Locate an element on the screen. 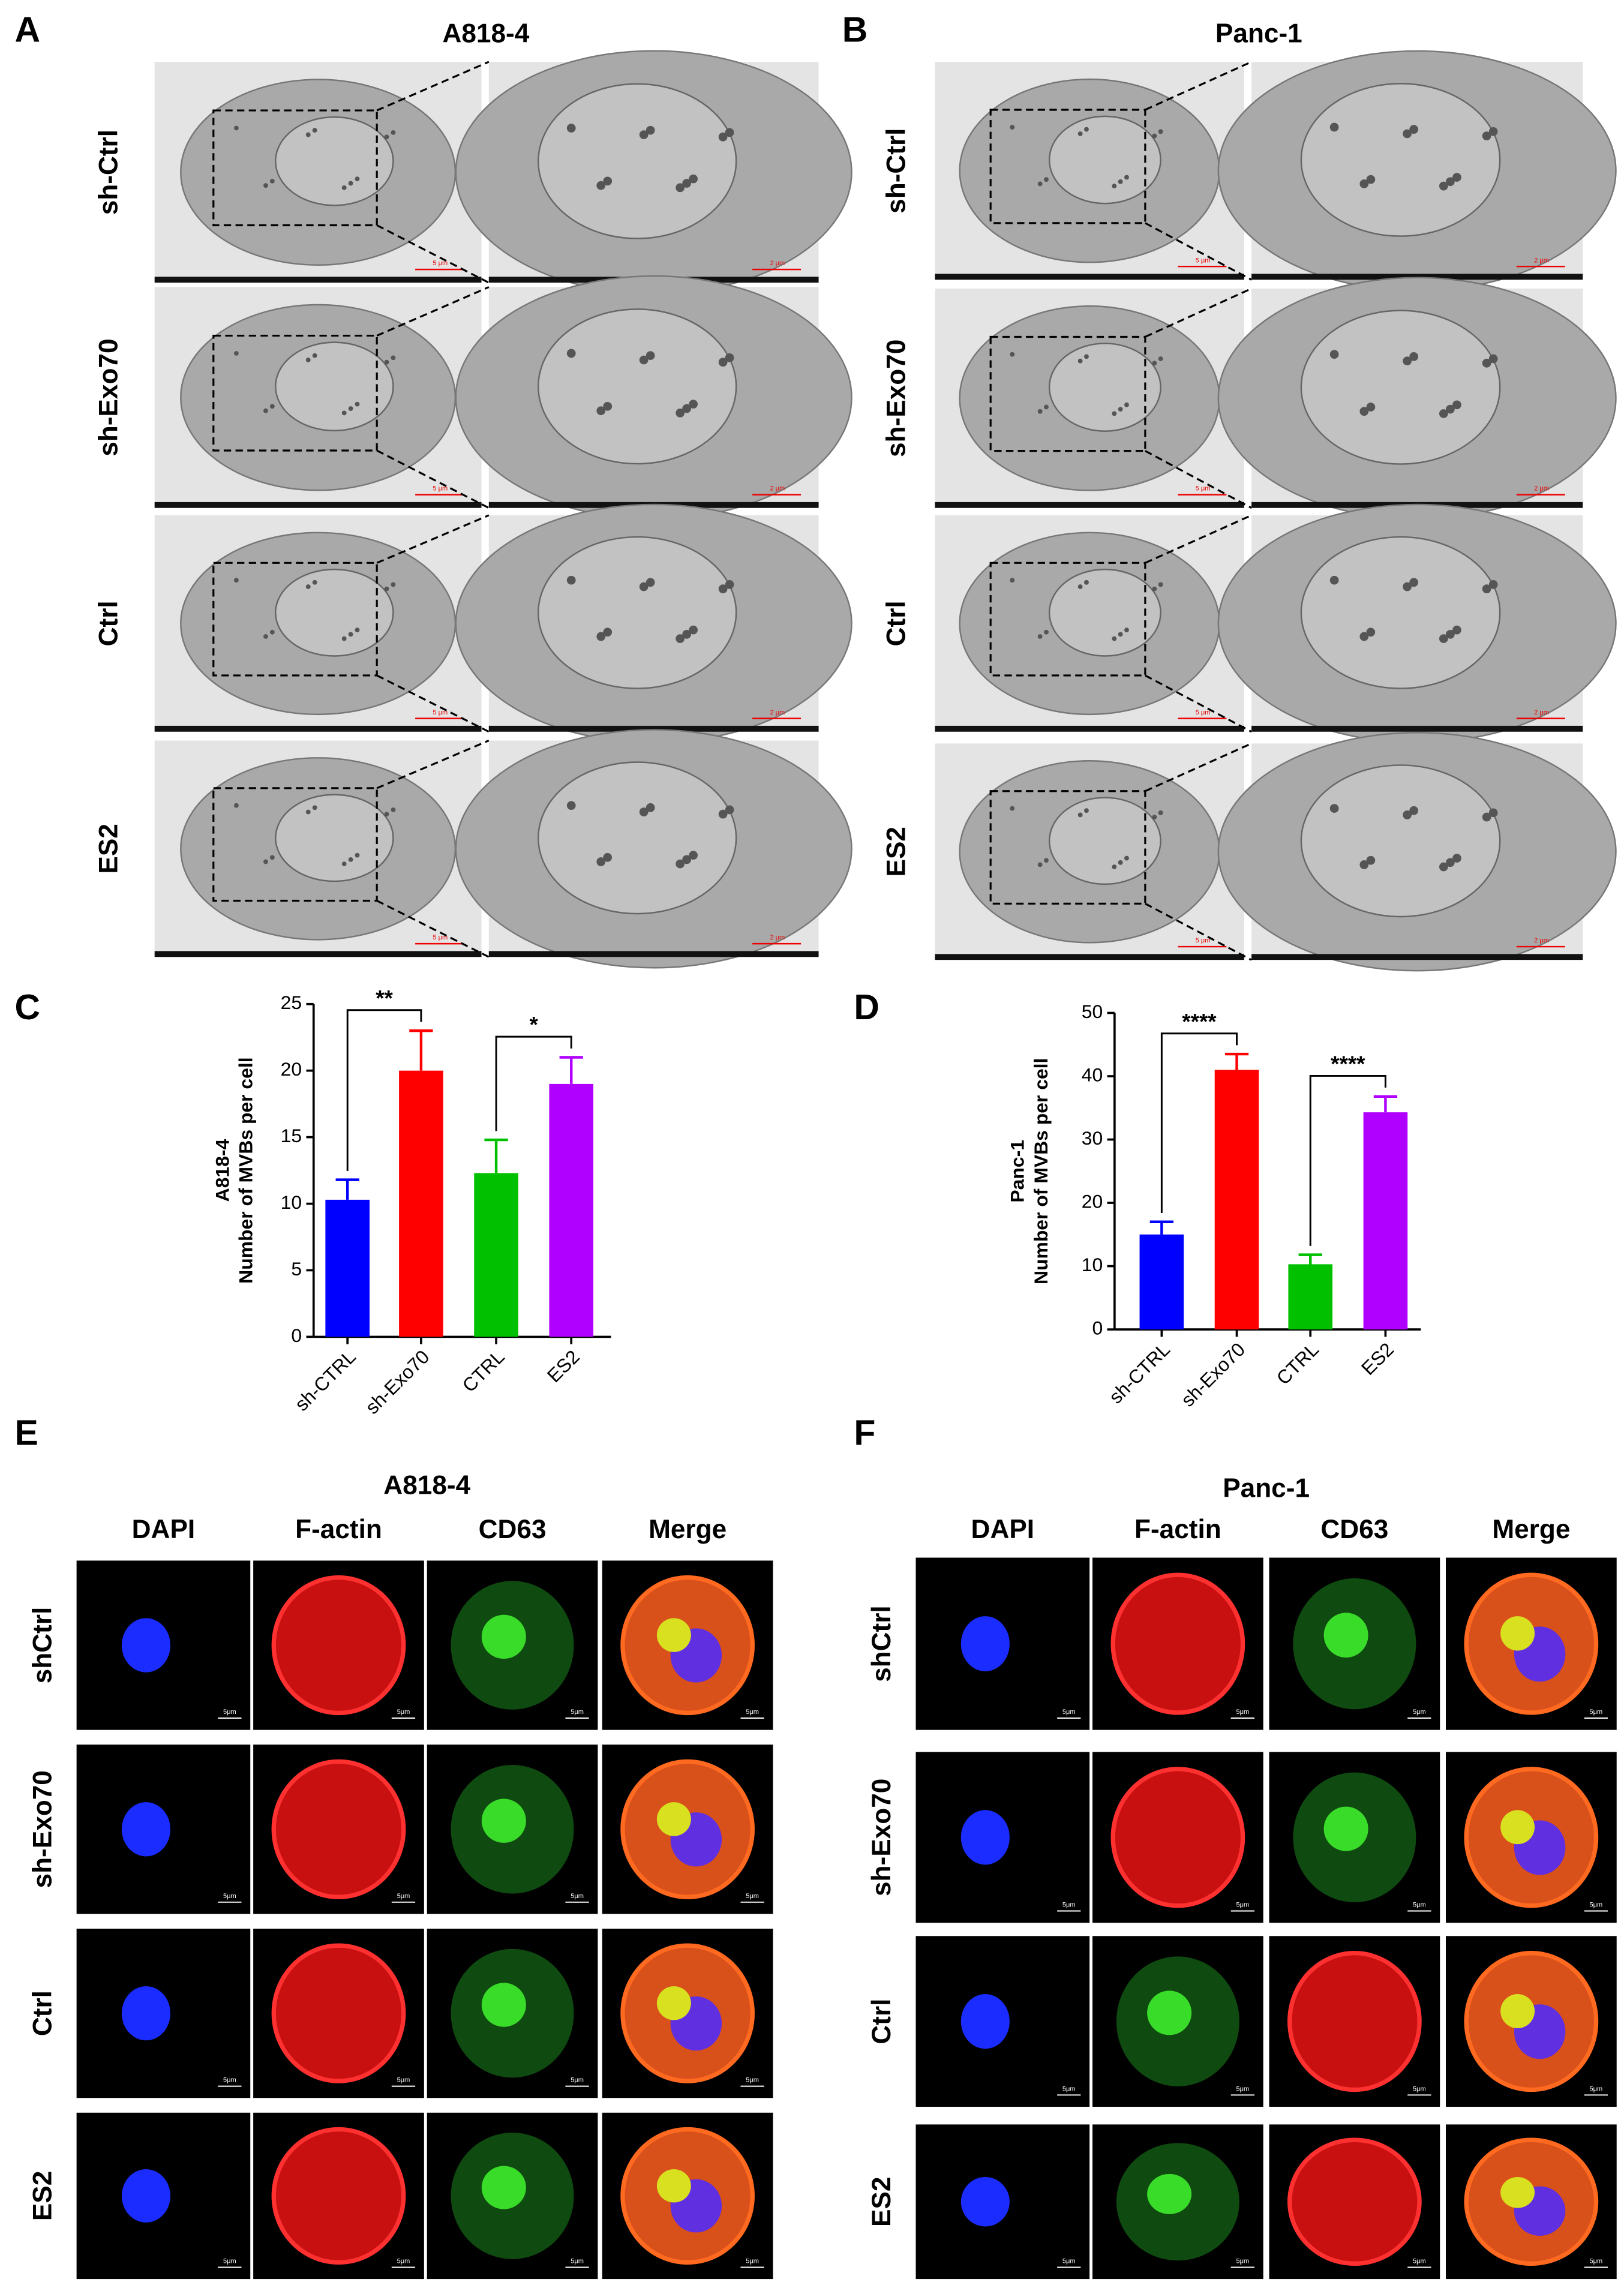  row-label: sh-Ctrl is located at coordinates (109, 172).